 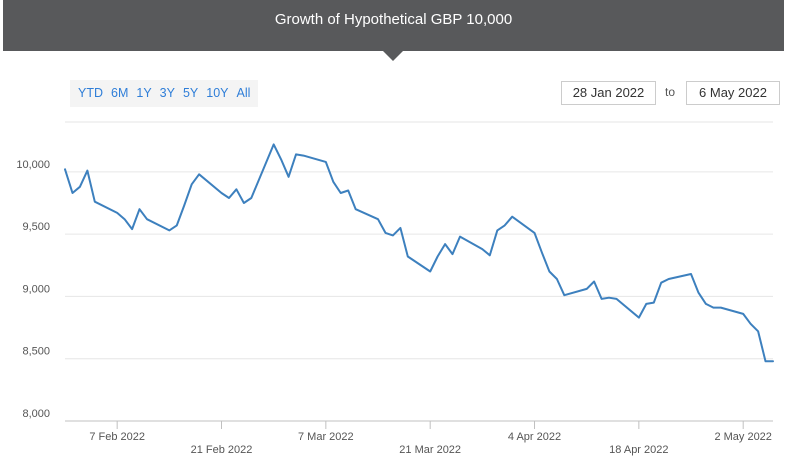 I want to click on x-tick-label: 7 Mar 2022, so click(x=326, y=437).